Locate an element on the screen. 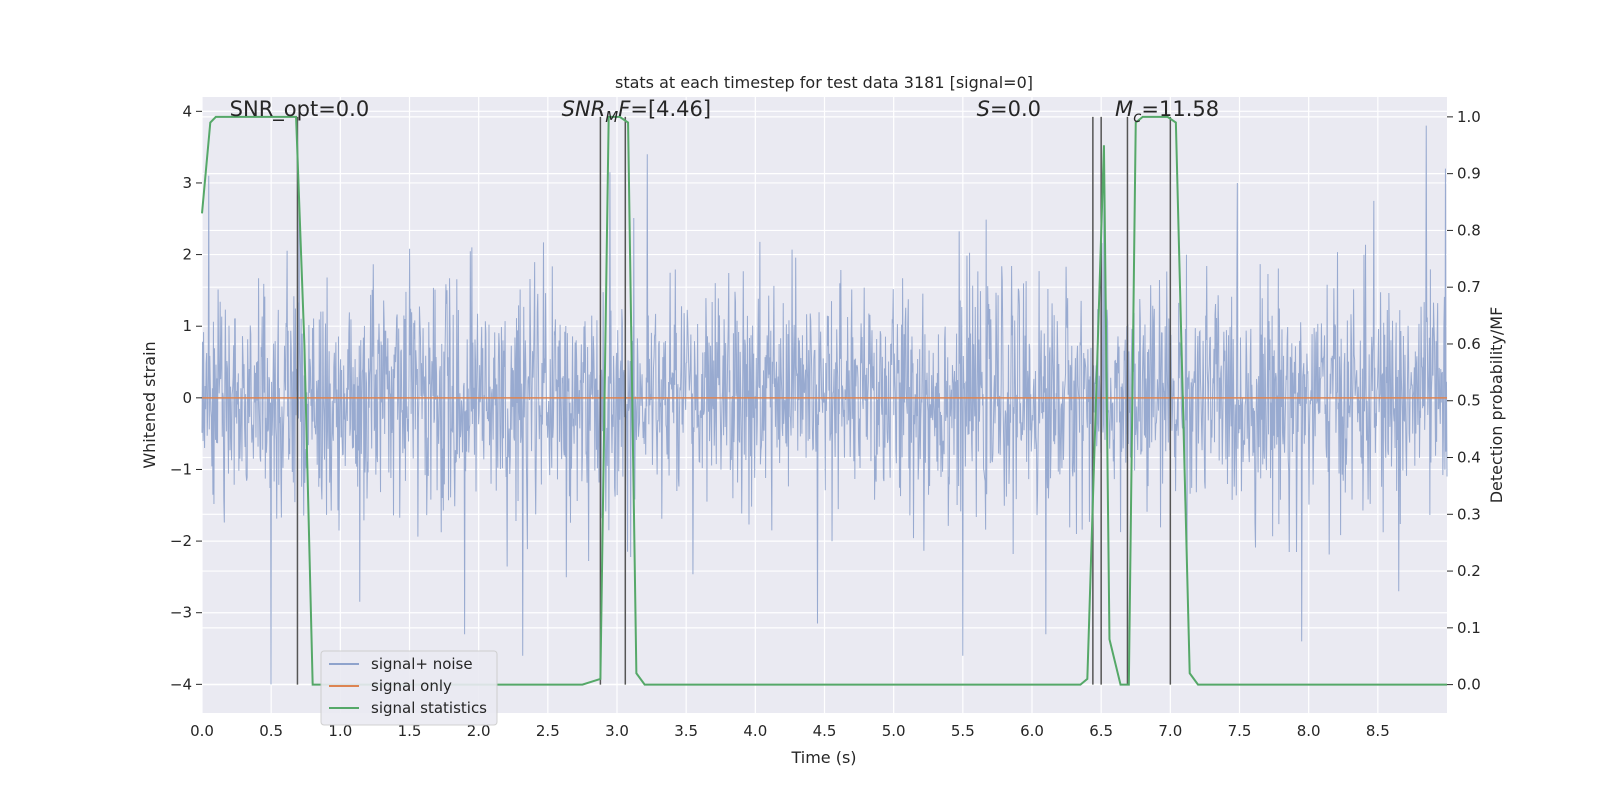 This screenshot has width=1600, height=800. y-tick-label: 3 is located at coordinates (187, 183).